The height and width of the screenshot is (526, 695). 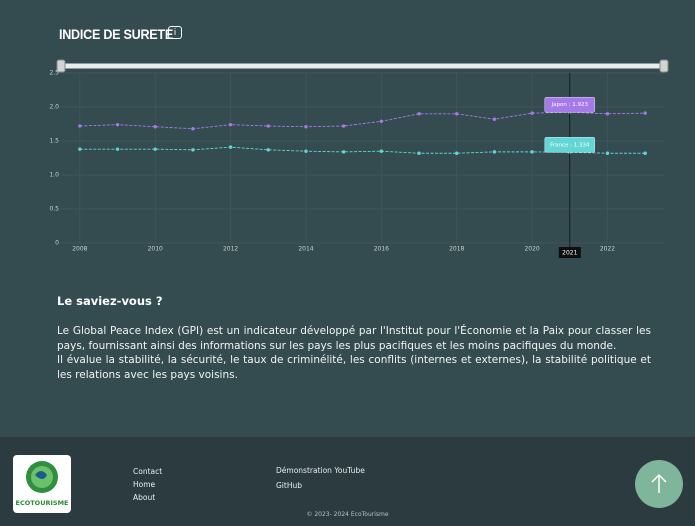 What do you see at coordinates (54, 141) in the screenshot?
I see `y-tick-label: 1.5` at bounding box center [54, 141].